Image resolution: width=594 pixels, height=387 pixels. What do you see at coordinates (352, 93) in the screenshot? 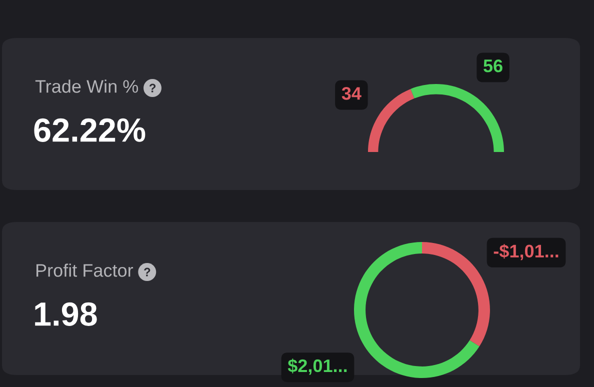
I see `data-label: 34` at bounding box center [352, 93].